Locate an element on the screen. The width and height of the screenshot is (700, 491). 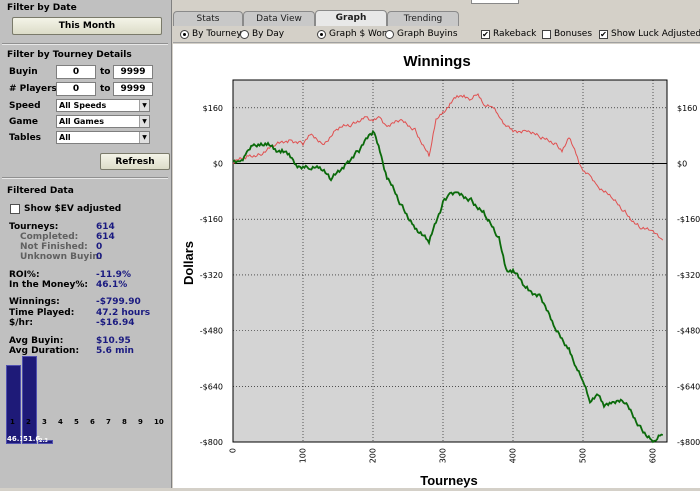
stat-label: ROI%: is located at coordinates (24, 275).